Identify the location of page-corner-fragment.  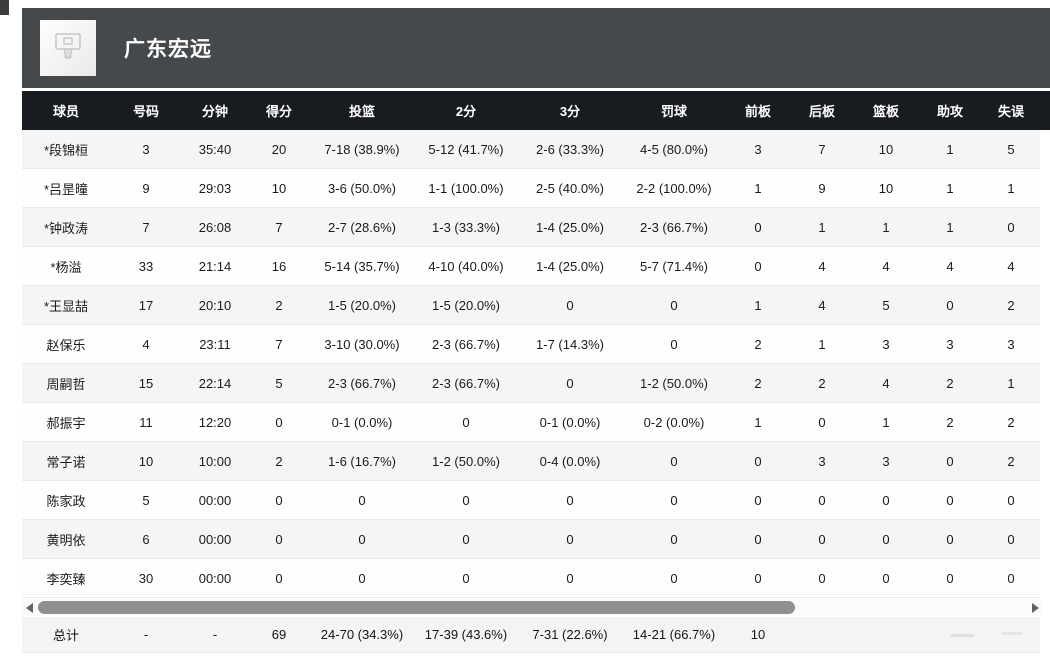
(4, 7).